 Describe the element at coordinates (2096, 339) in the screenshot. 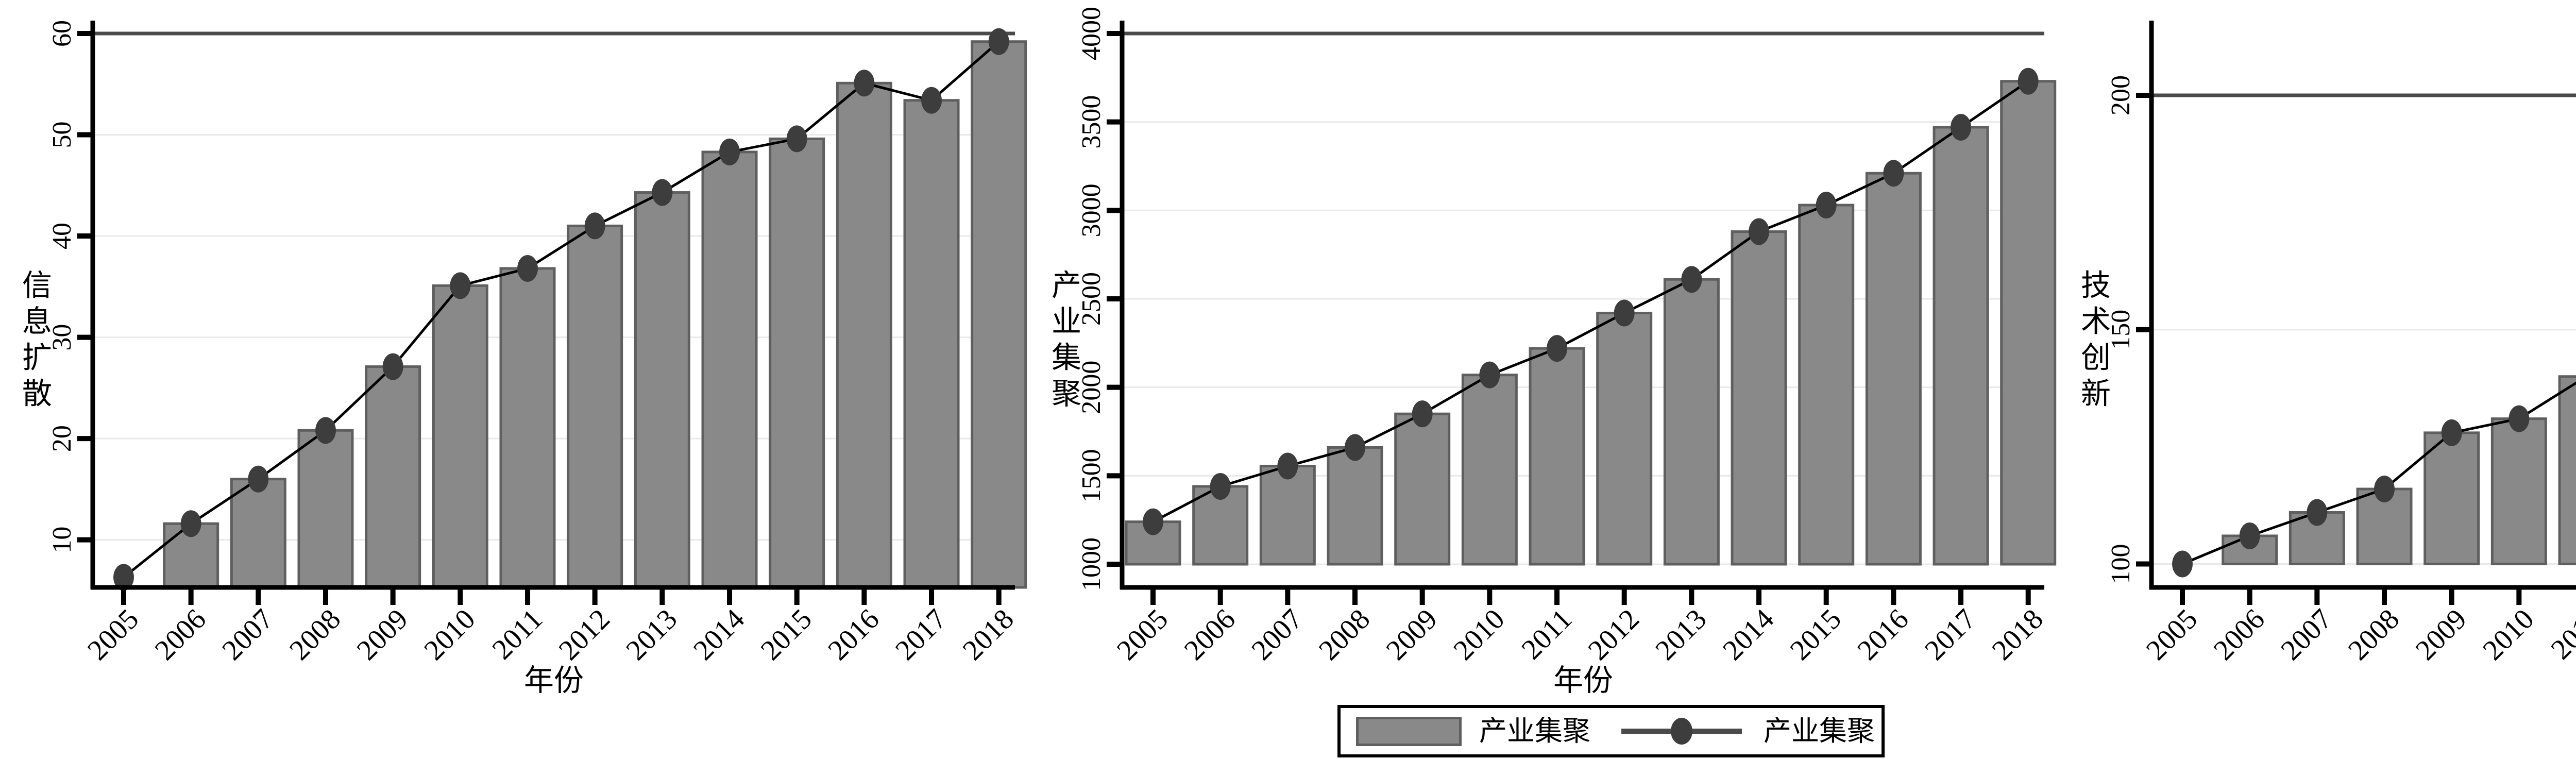

I see `y-axis-title: 技术创新` at that location.